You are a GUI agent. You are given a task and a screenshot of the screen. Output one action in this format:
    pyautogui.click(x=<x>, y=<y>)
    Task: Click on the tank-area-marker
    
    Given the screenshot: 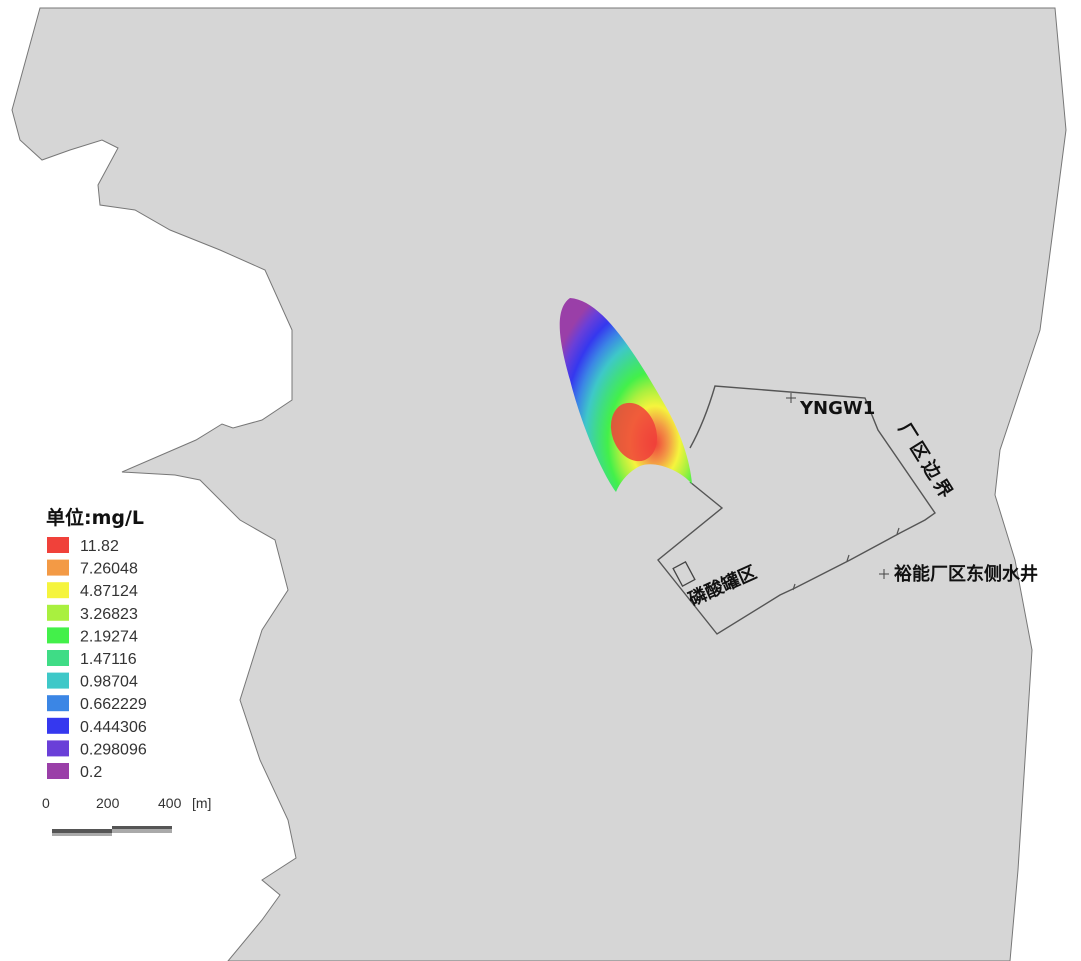 What is the action you would take?
    pyautogui.click(x=684, y=574)
    